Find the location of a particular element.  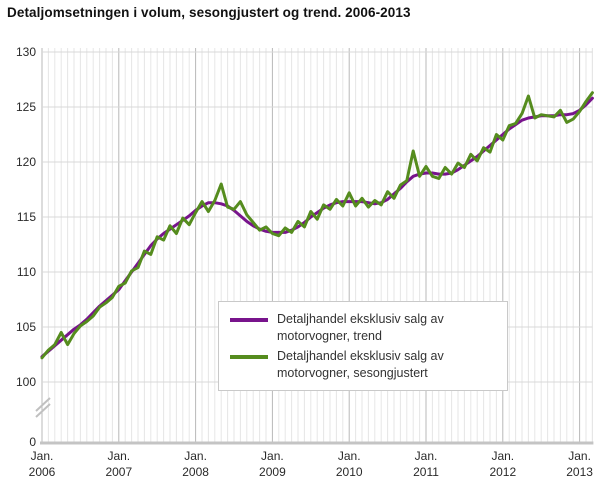

x-tick-year-label: 2009 is located at coordinates (272, 472).